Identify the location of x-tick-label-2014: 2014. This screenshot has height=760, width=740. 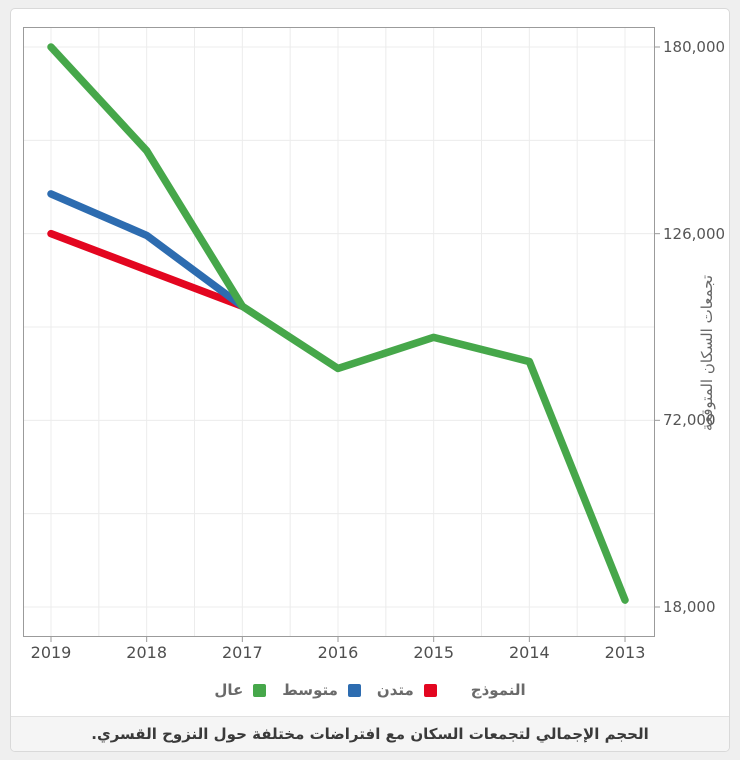
(529, 652).